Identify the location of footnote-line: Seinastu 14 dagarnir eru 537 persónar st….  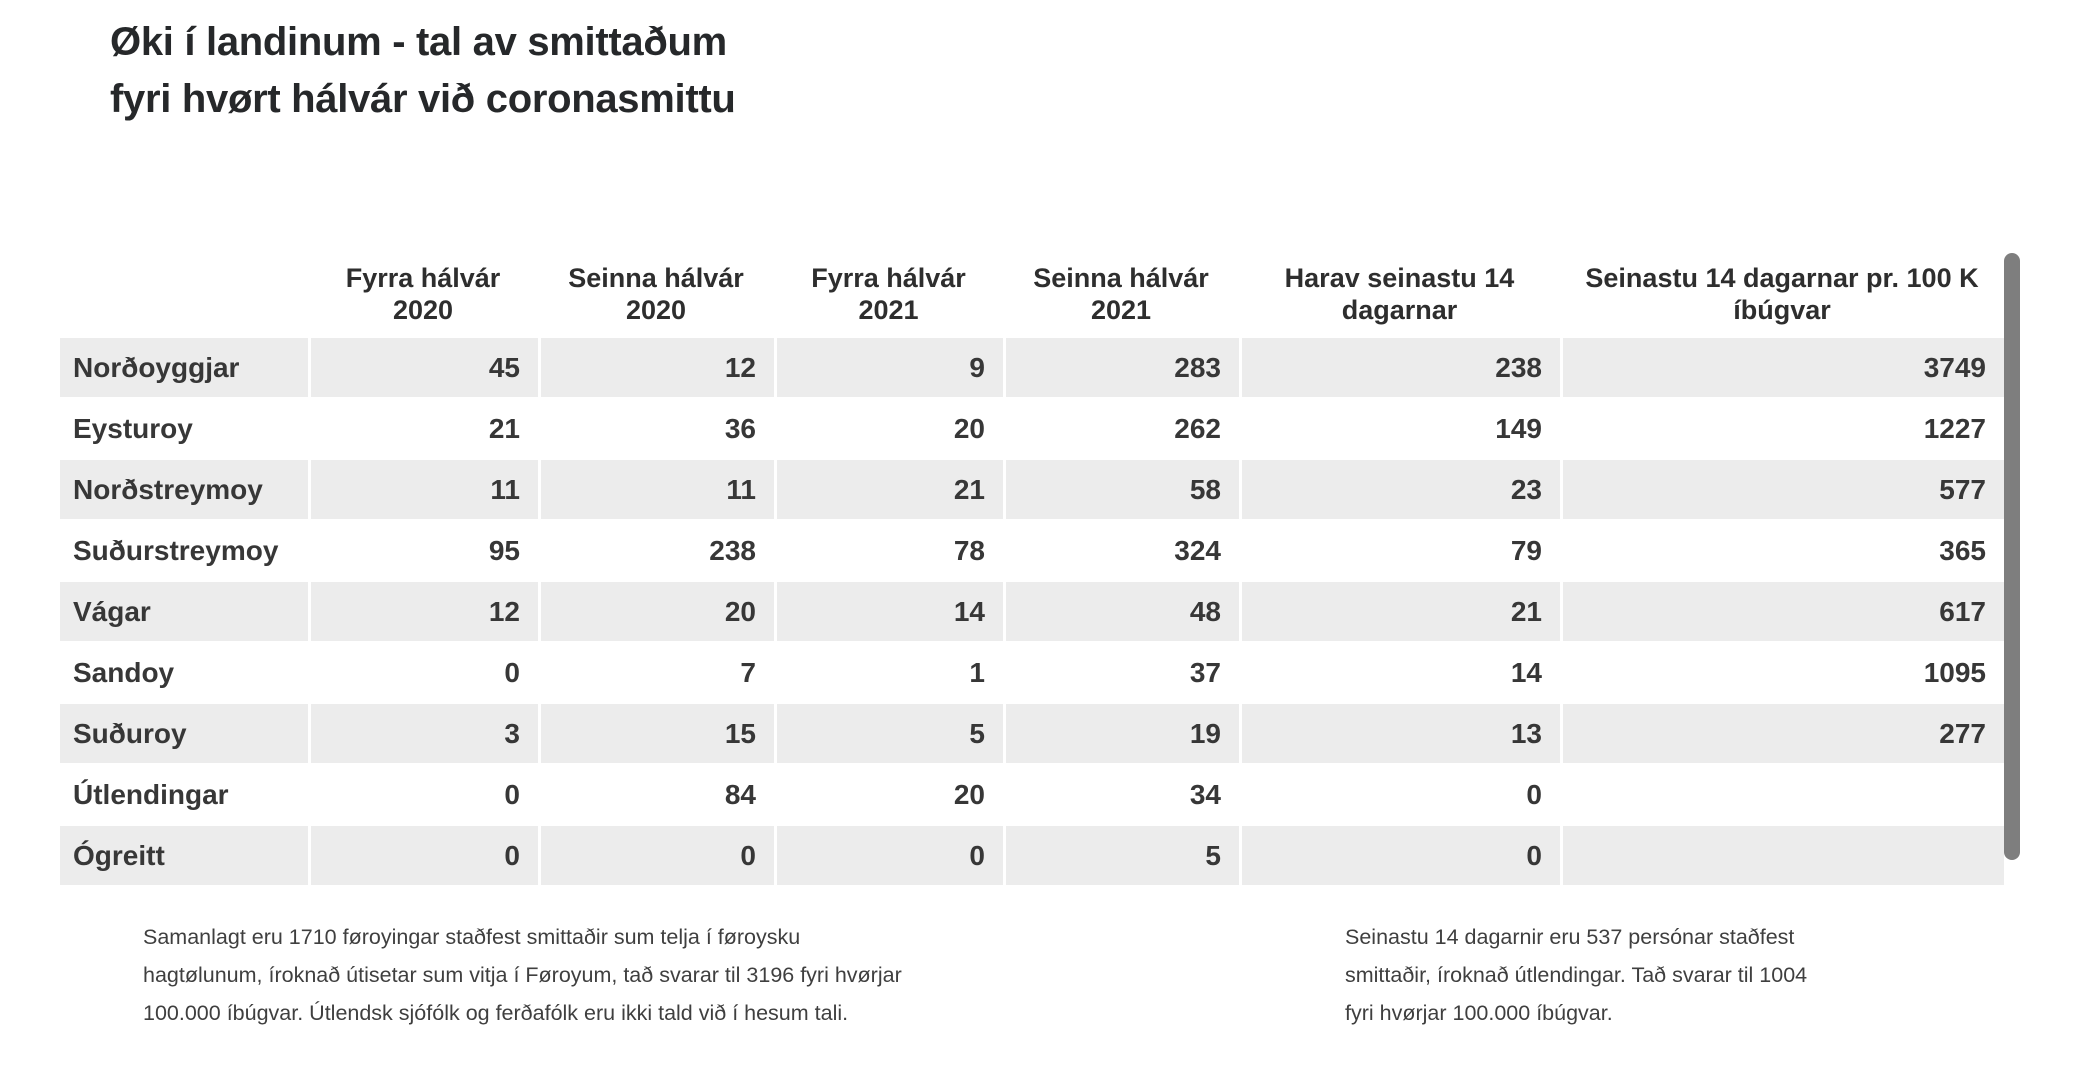
(1570, 937).